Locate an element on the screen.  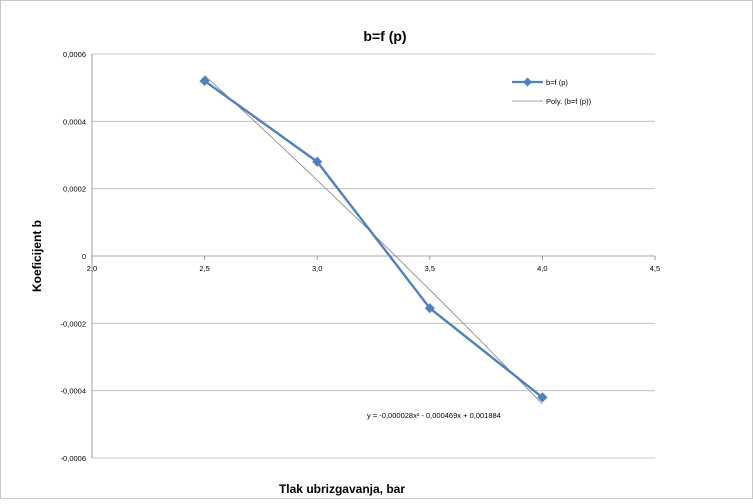
x-tick-label: 2,5 is located at coordinates (204, 268).